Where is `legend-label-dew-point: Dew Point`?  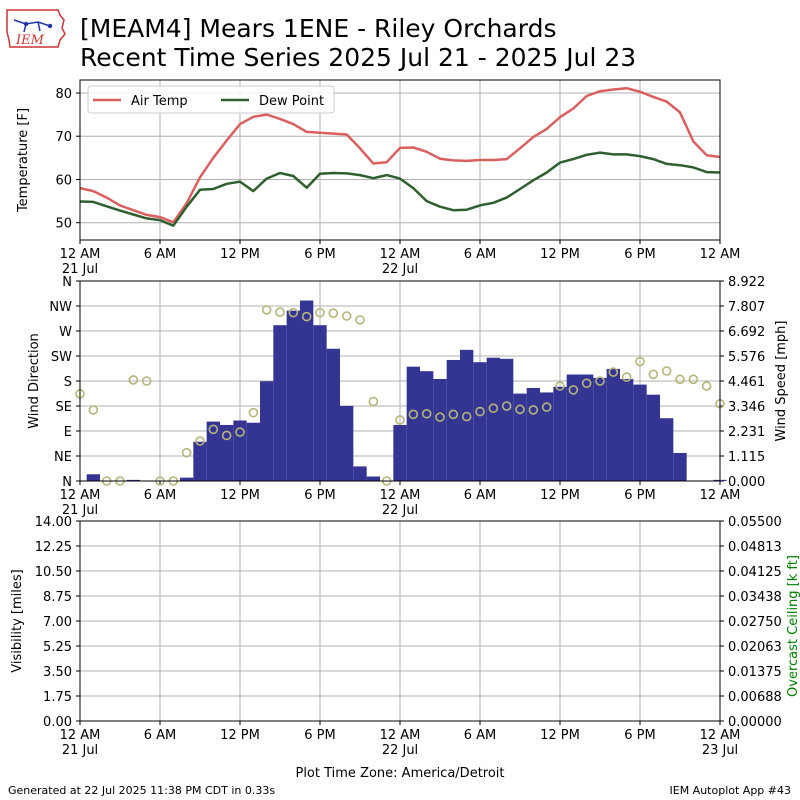
legend-label-dew-point: Dew Point is located at coordinates (291, 101).